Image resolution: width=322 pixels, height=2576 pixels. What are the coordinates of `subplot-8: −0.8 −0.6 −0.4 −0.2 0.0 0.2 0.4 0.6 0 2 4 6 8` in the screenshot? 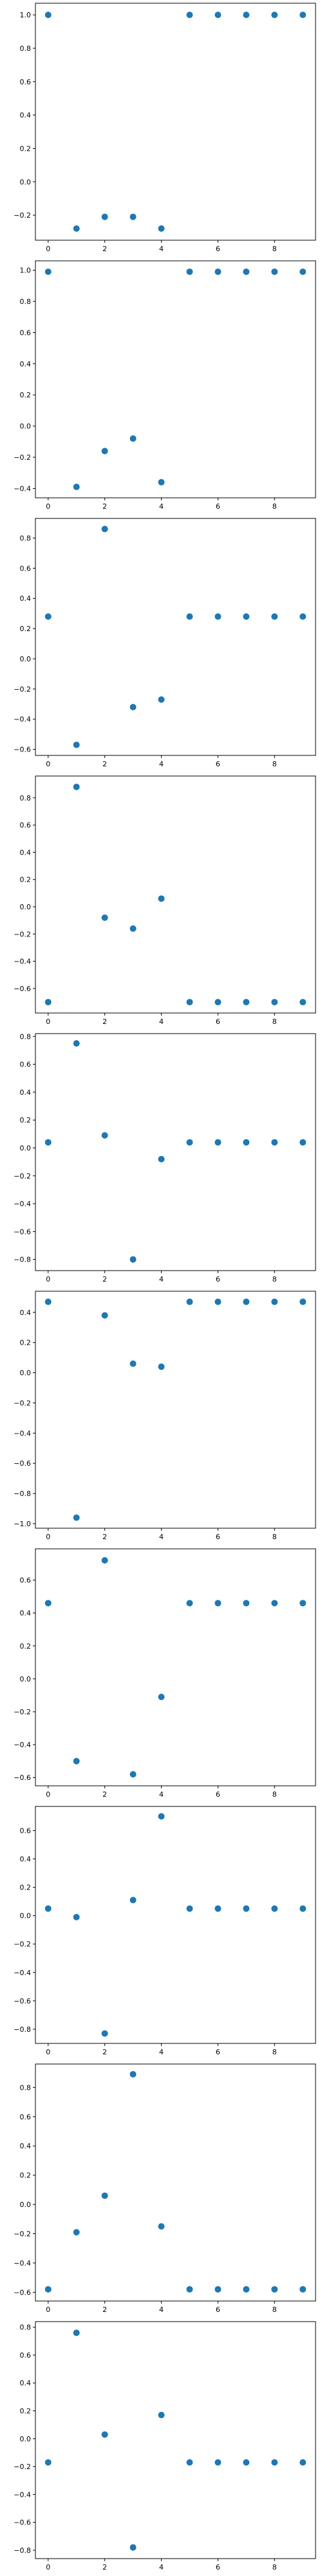 It's located at (165, 1931).